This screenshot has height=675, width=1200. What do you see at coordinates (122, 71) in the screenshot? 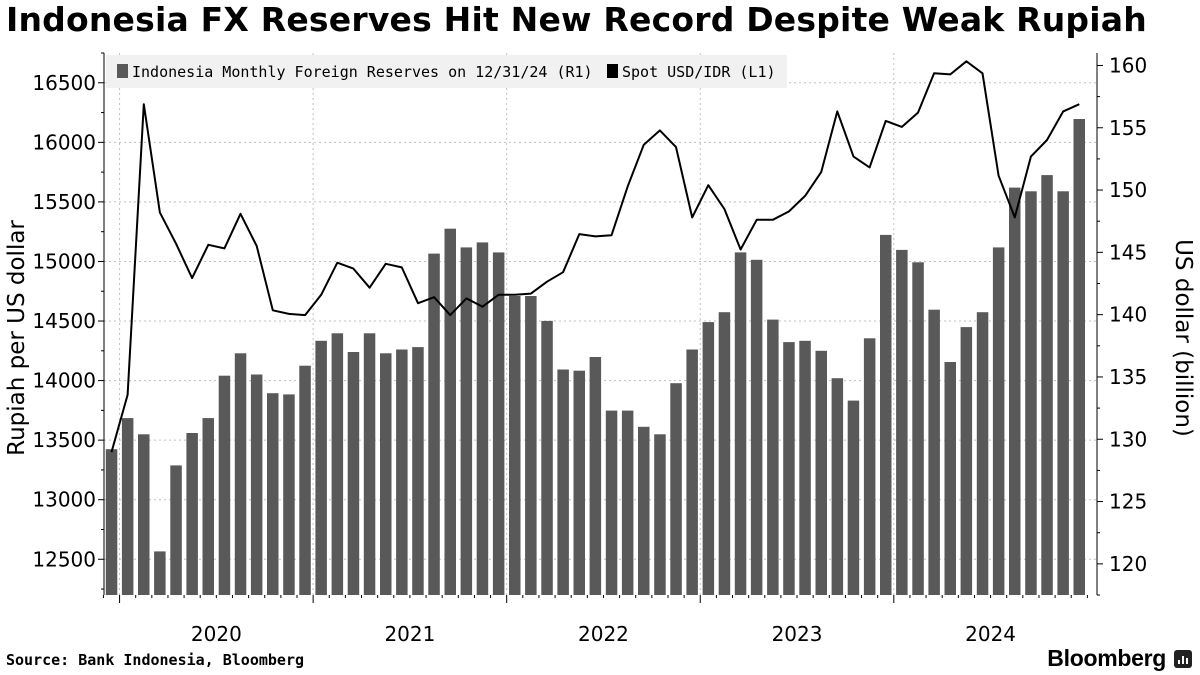
I see `legend-swatch-reserves` at bounding box center [122, 71].